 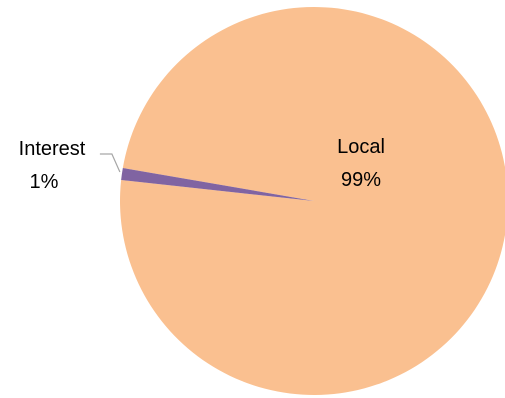 I want to click on data-label-interest-category: Interest, so click(x=52, y=149).